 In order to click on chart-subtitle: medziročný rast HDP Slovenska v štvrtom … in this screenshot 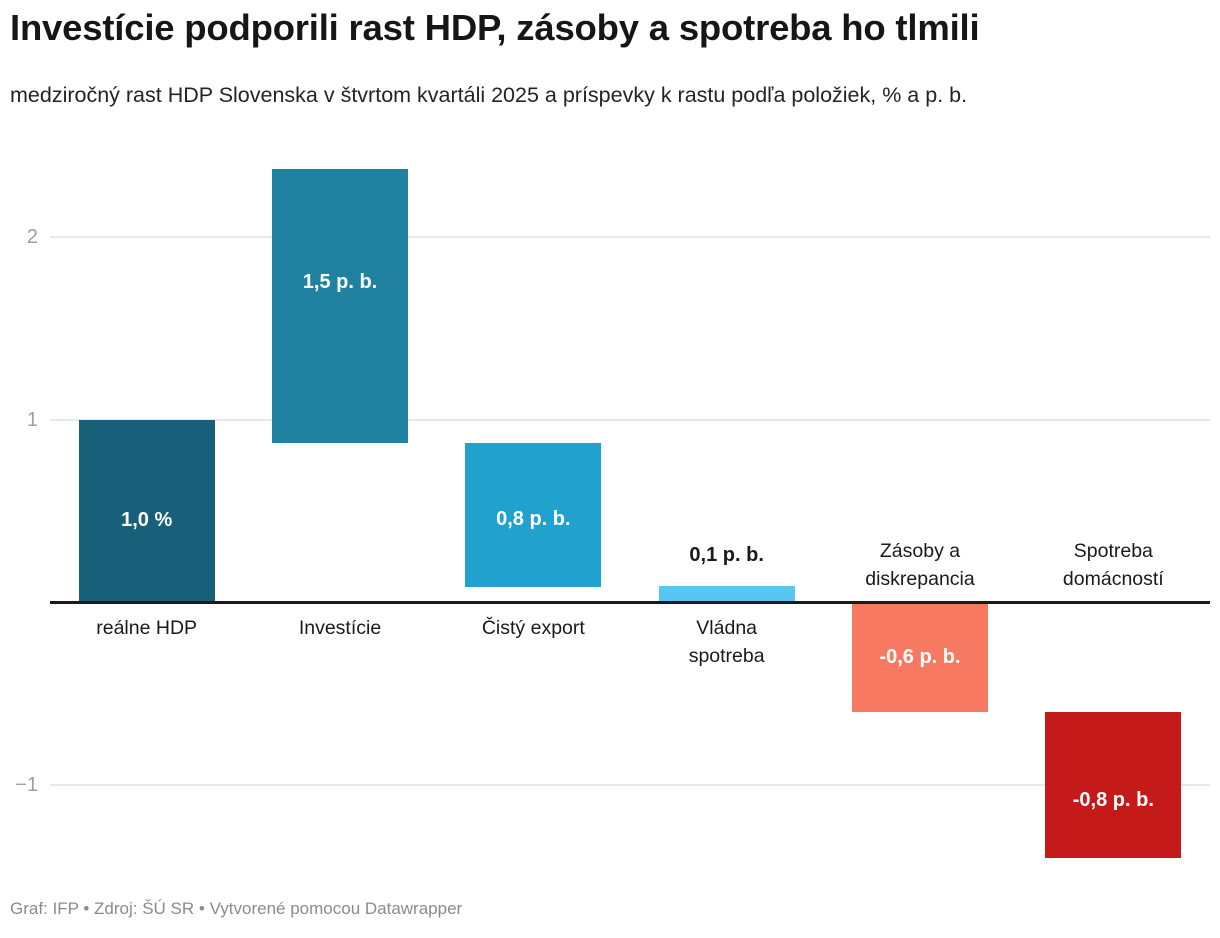, I will do `click(489, 95)`.